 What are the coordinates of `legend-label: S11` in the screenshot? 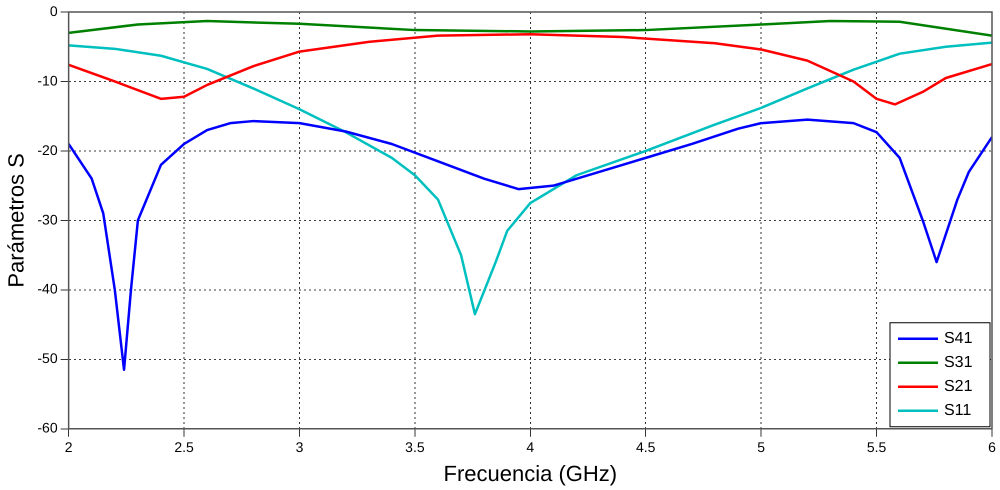 It's located at (958, 411).